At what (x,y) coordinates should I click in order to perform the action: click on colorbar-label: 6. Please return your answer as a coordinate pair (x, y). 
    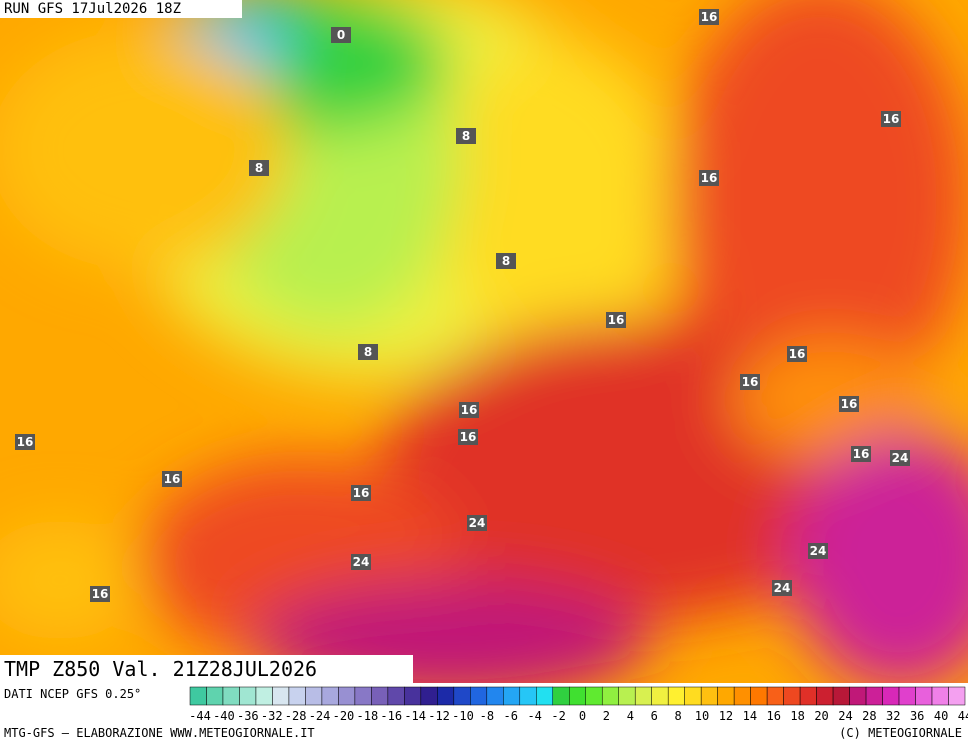
    Looking at the image, I should click on (654, 716).